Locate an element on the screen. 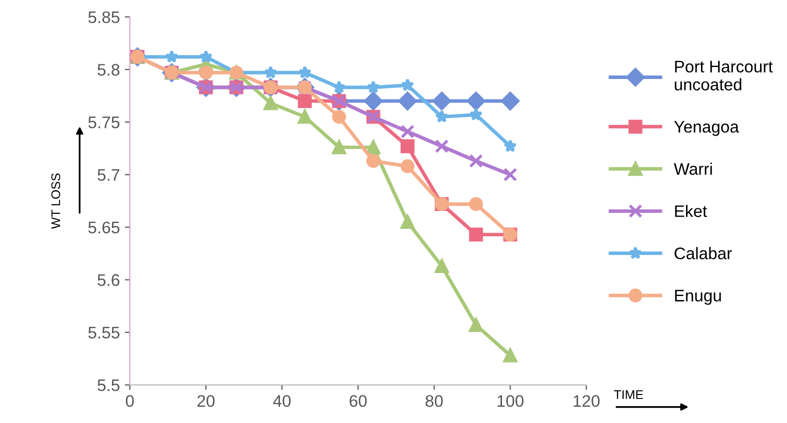  legend-label: Warri is located at coordinates (693, 168).